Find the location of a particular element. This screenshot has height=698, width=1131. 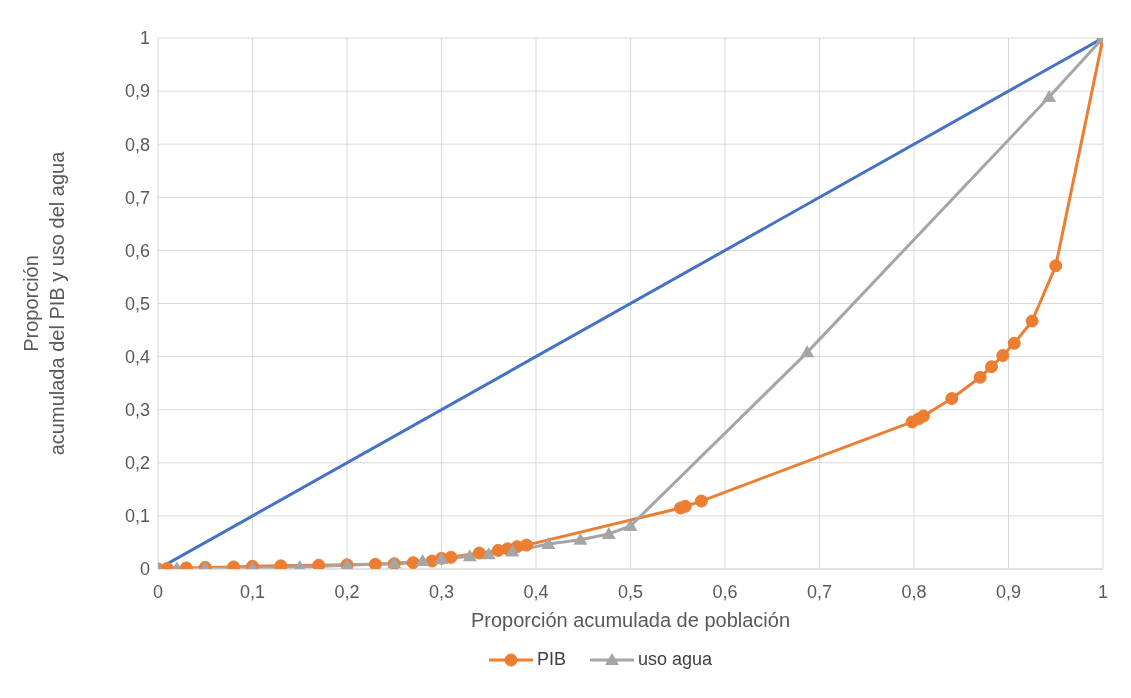

y-tick-label: 0,5 is located at coordinates (137, 303).